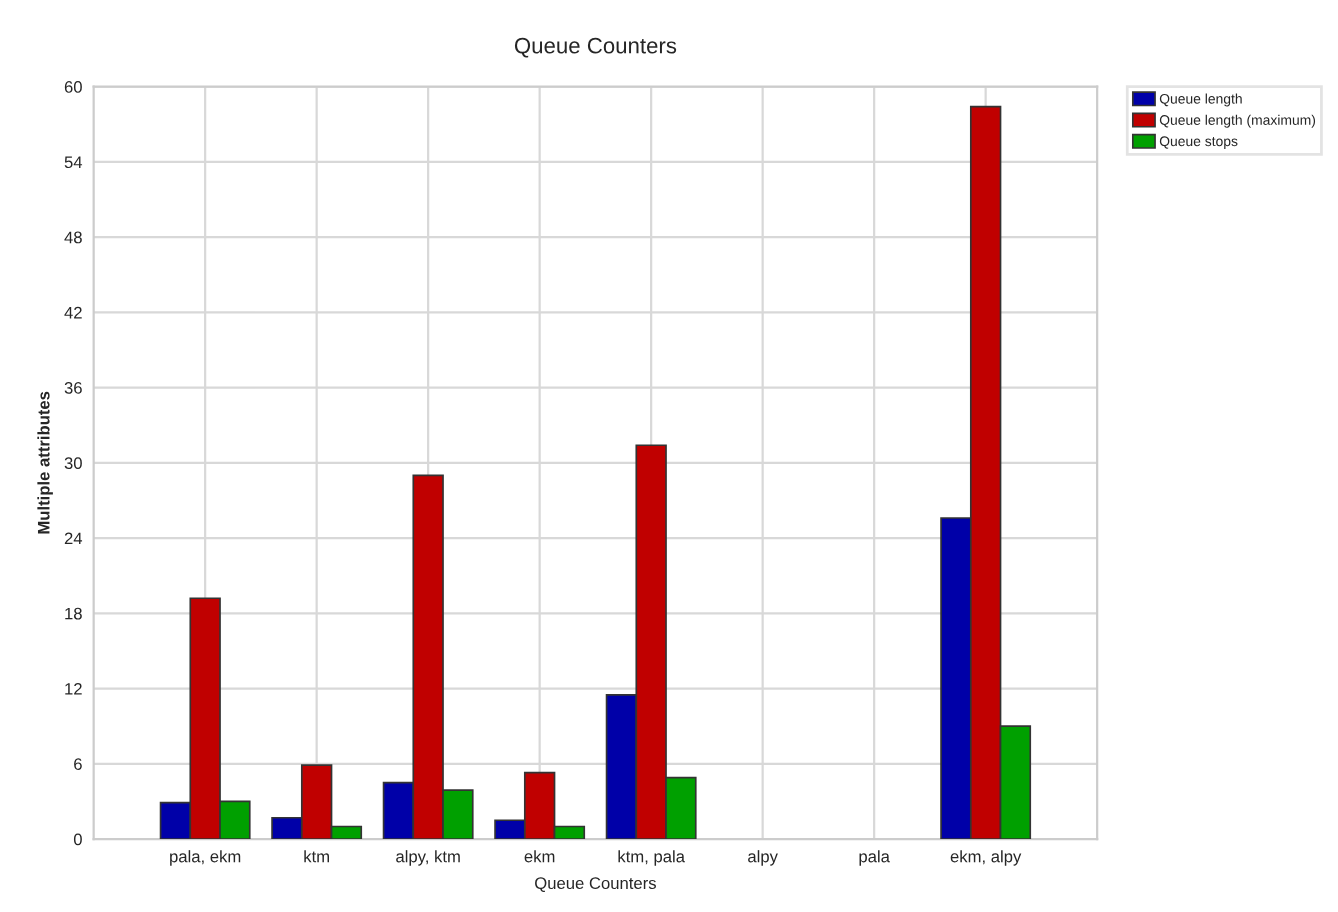 Image resolution: width=1338 pixels, height=912 pixels. Describe the element at coordinates (78, 764) in the screenshot. I see `y-tick-label: 6` at that location.